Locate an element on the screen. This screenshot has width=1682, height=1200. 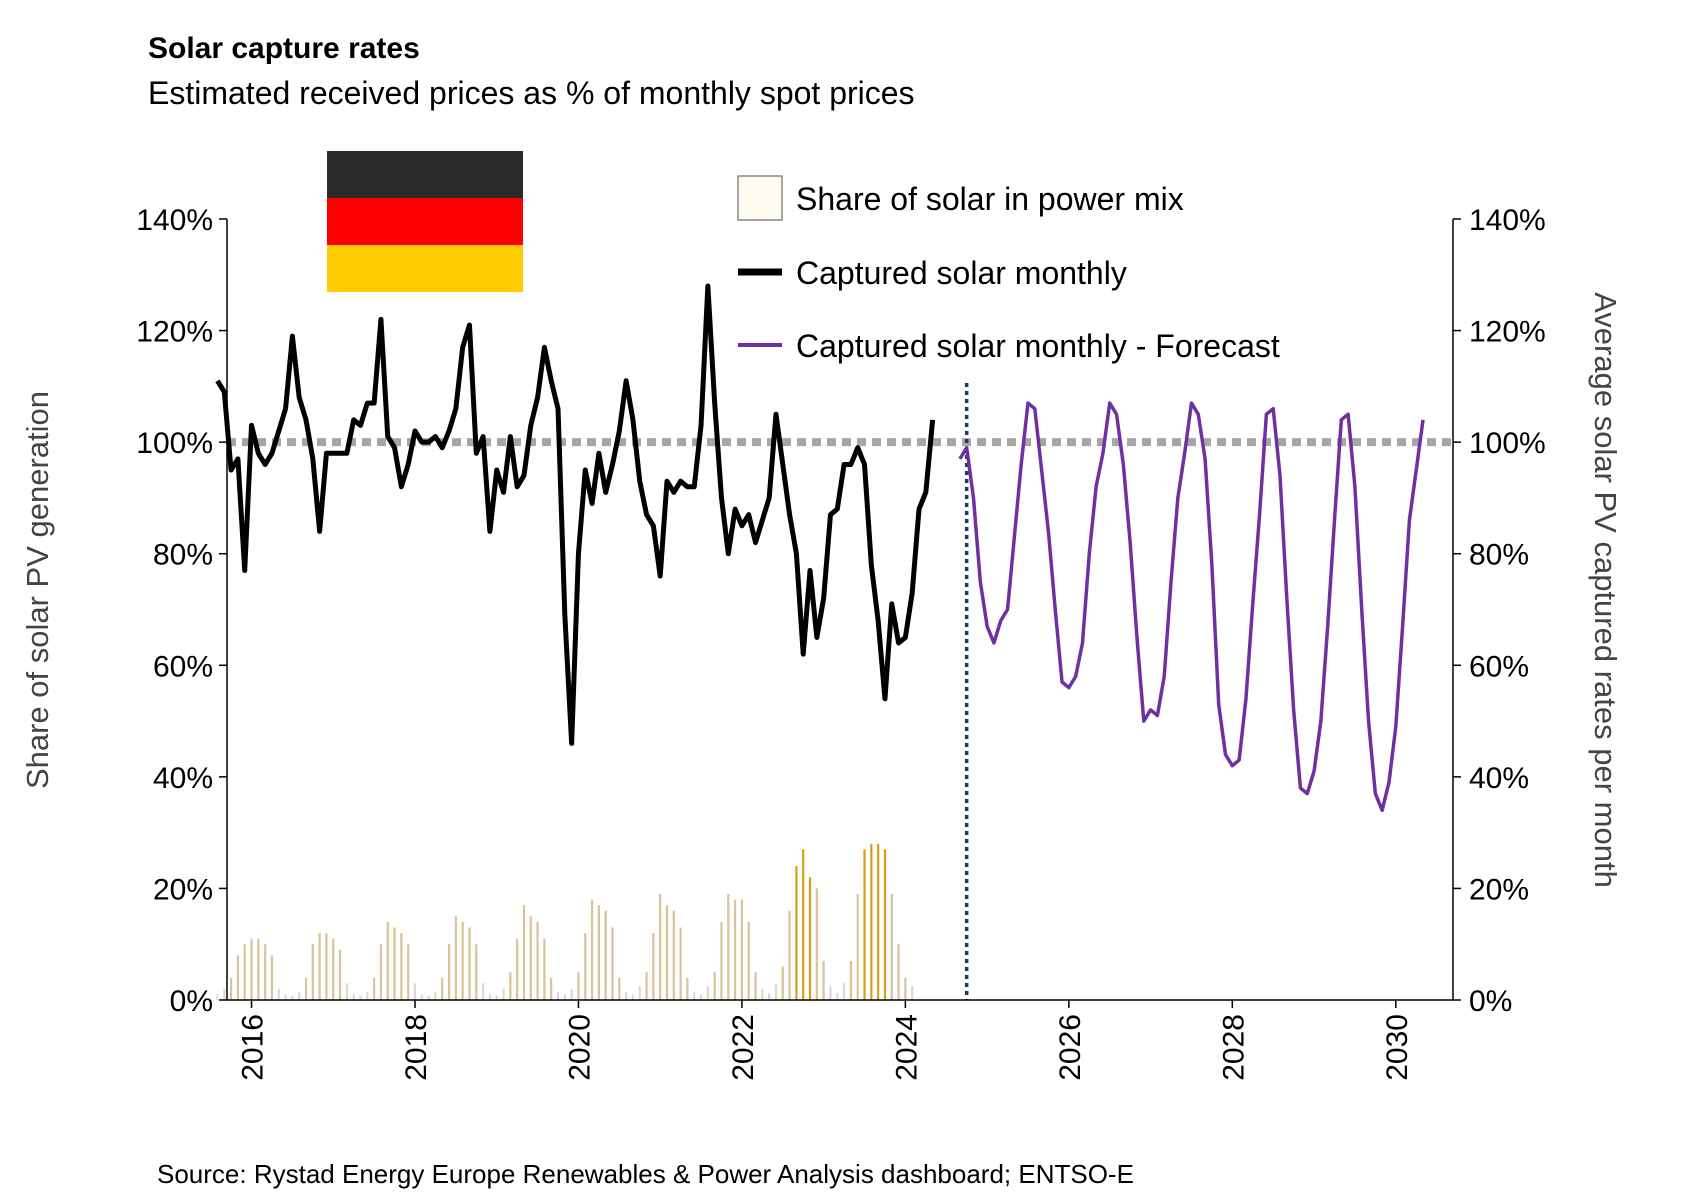
series-forecast-line is located at coordinates (1191, 607).